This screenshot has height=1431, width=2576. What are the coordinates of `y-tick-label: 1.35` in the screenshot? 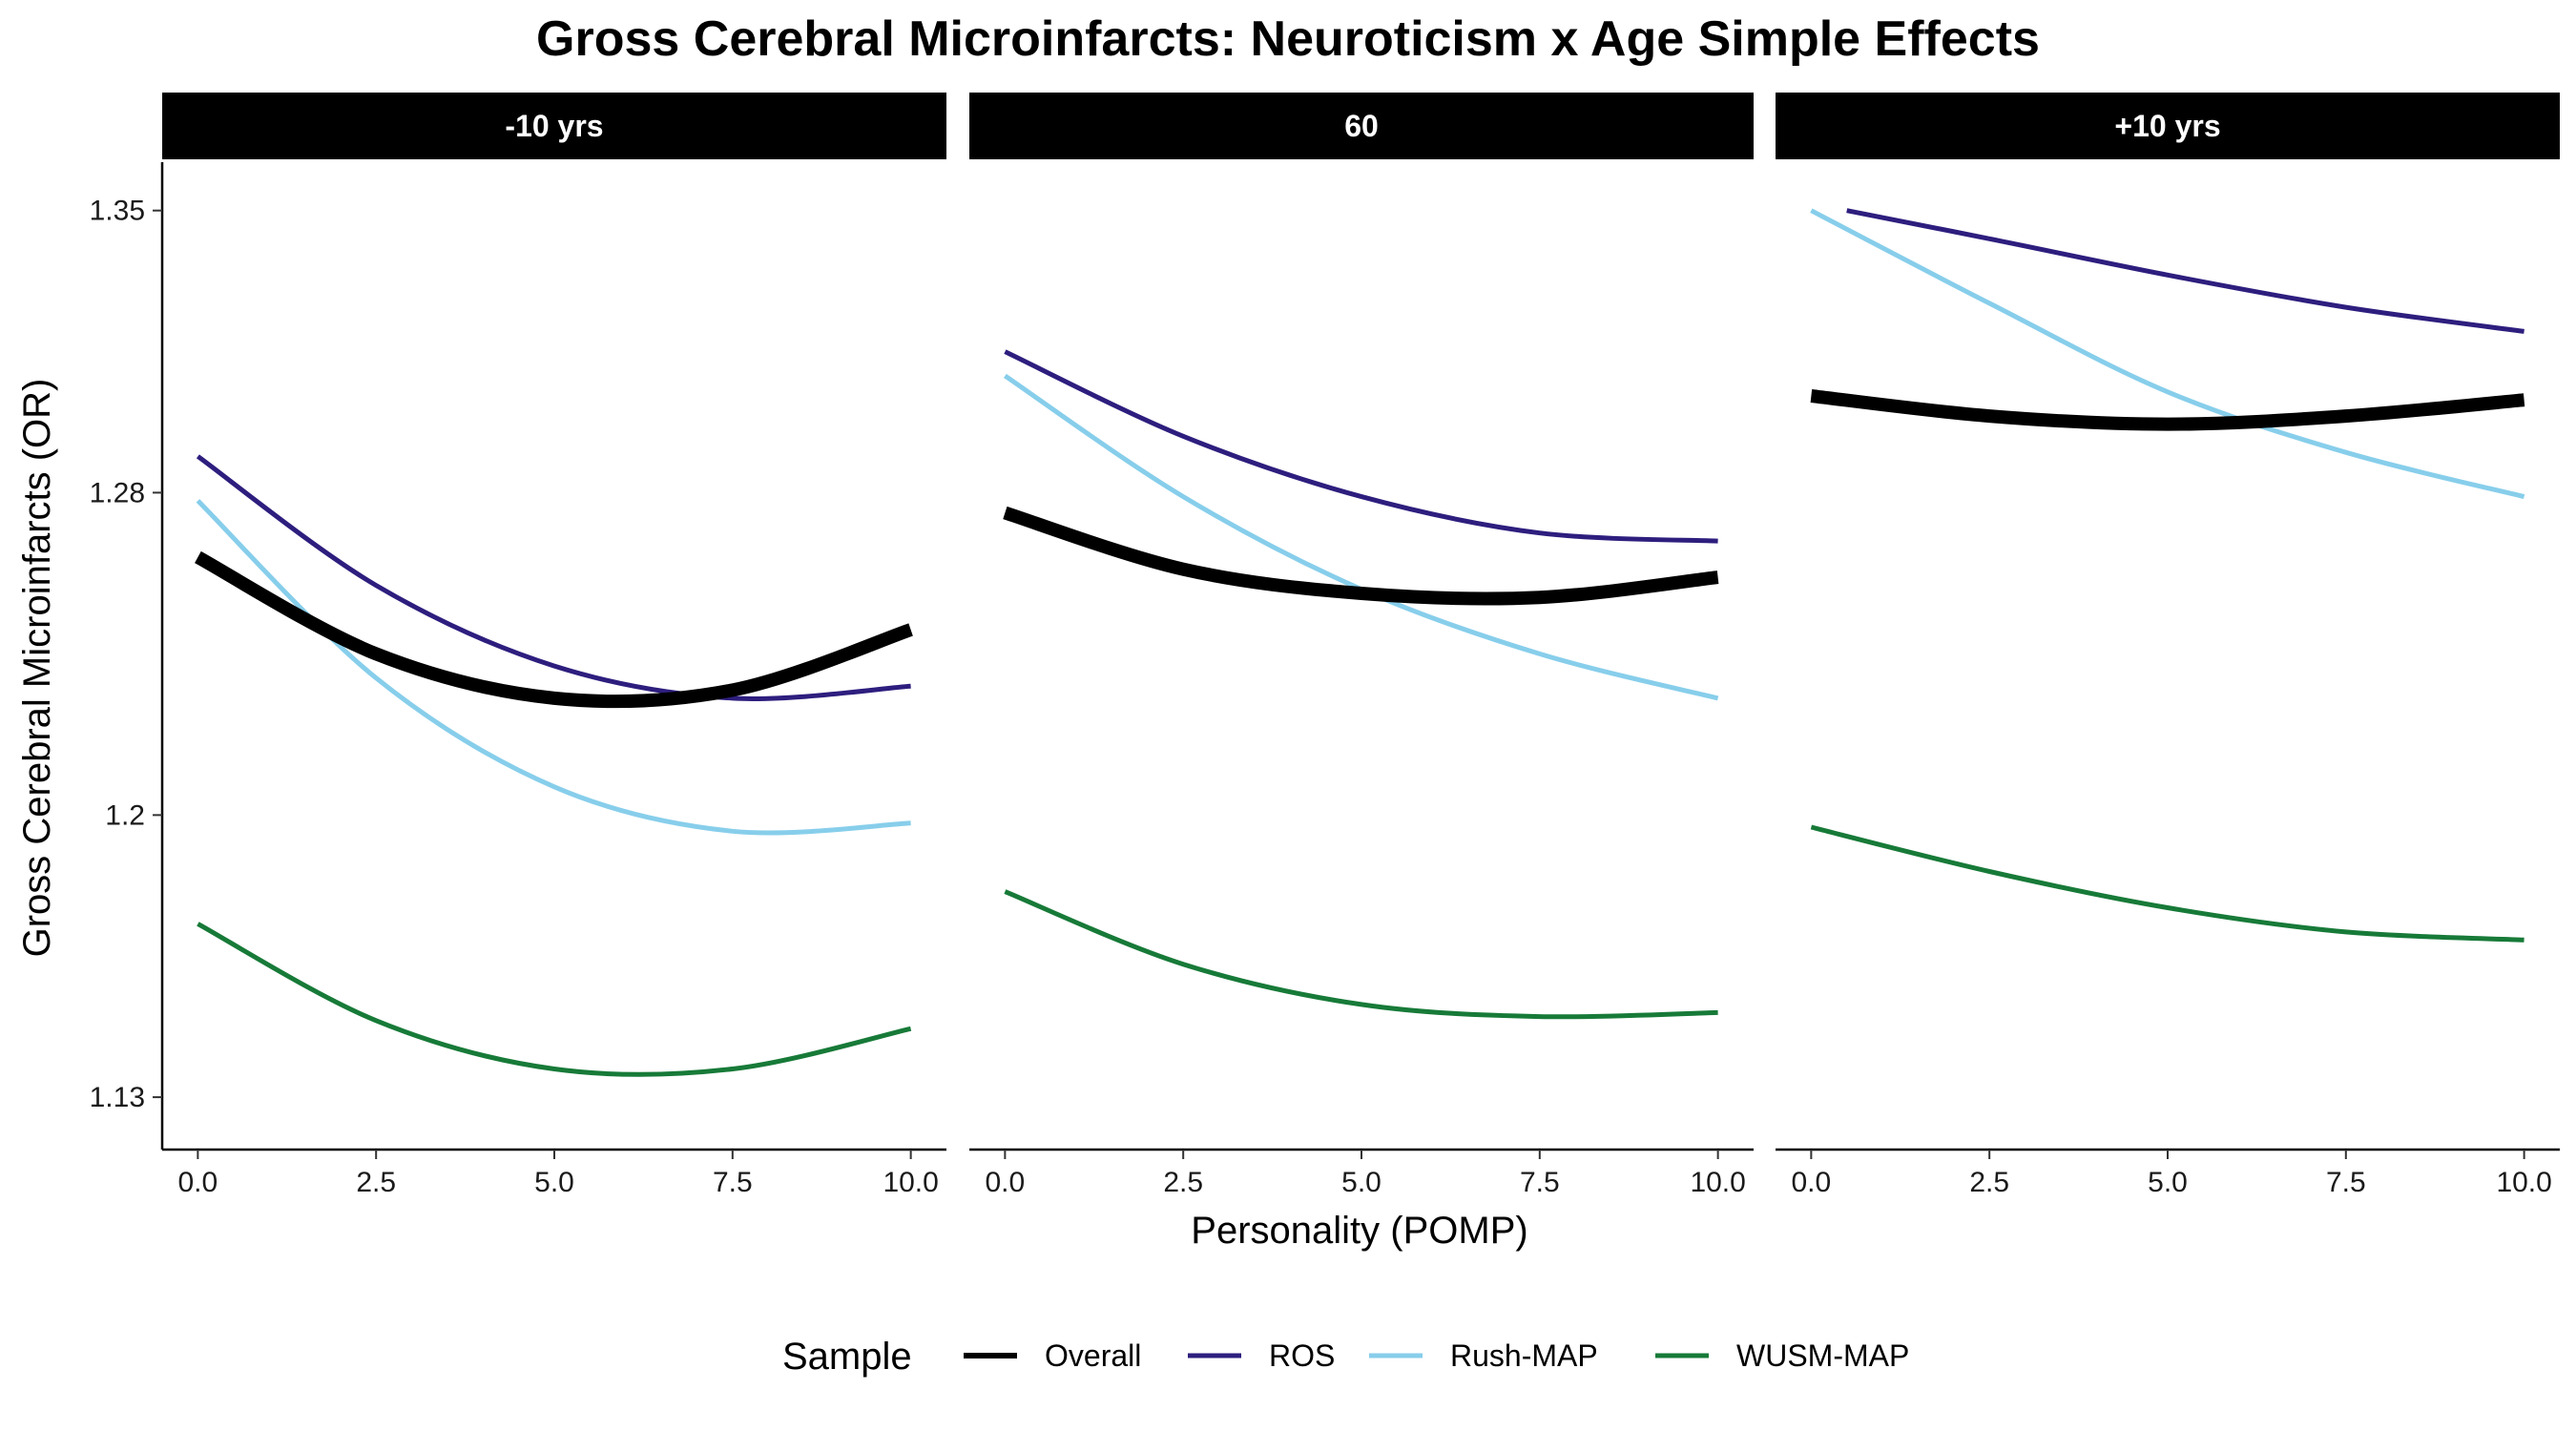 It's located at (117, 211).